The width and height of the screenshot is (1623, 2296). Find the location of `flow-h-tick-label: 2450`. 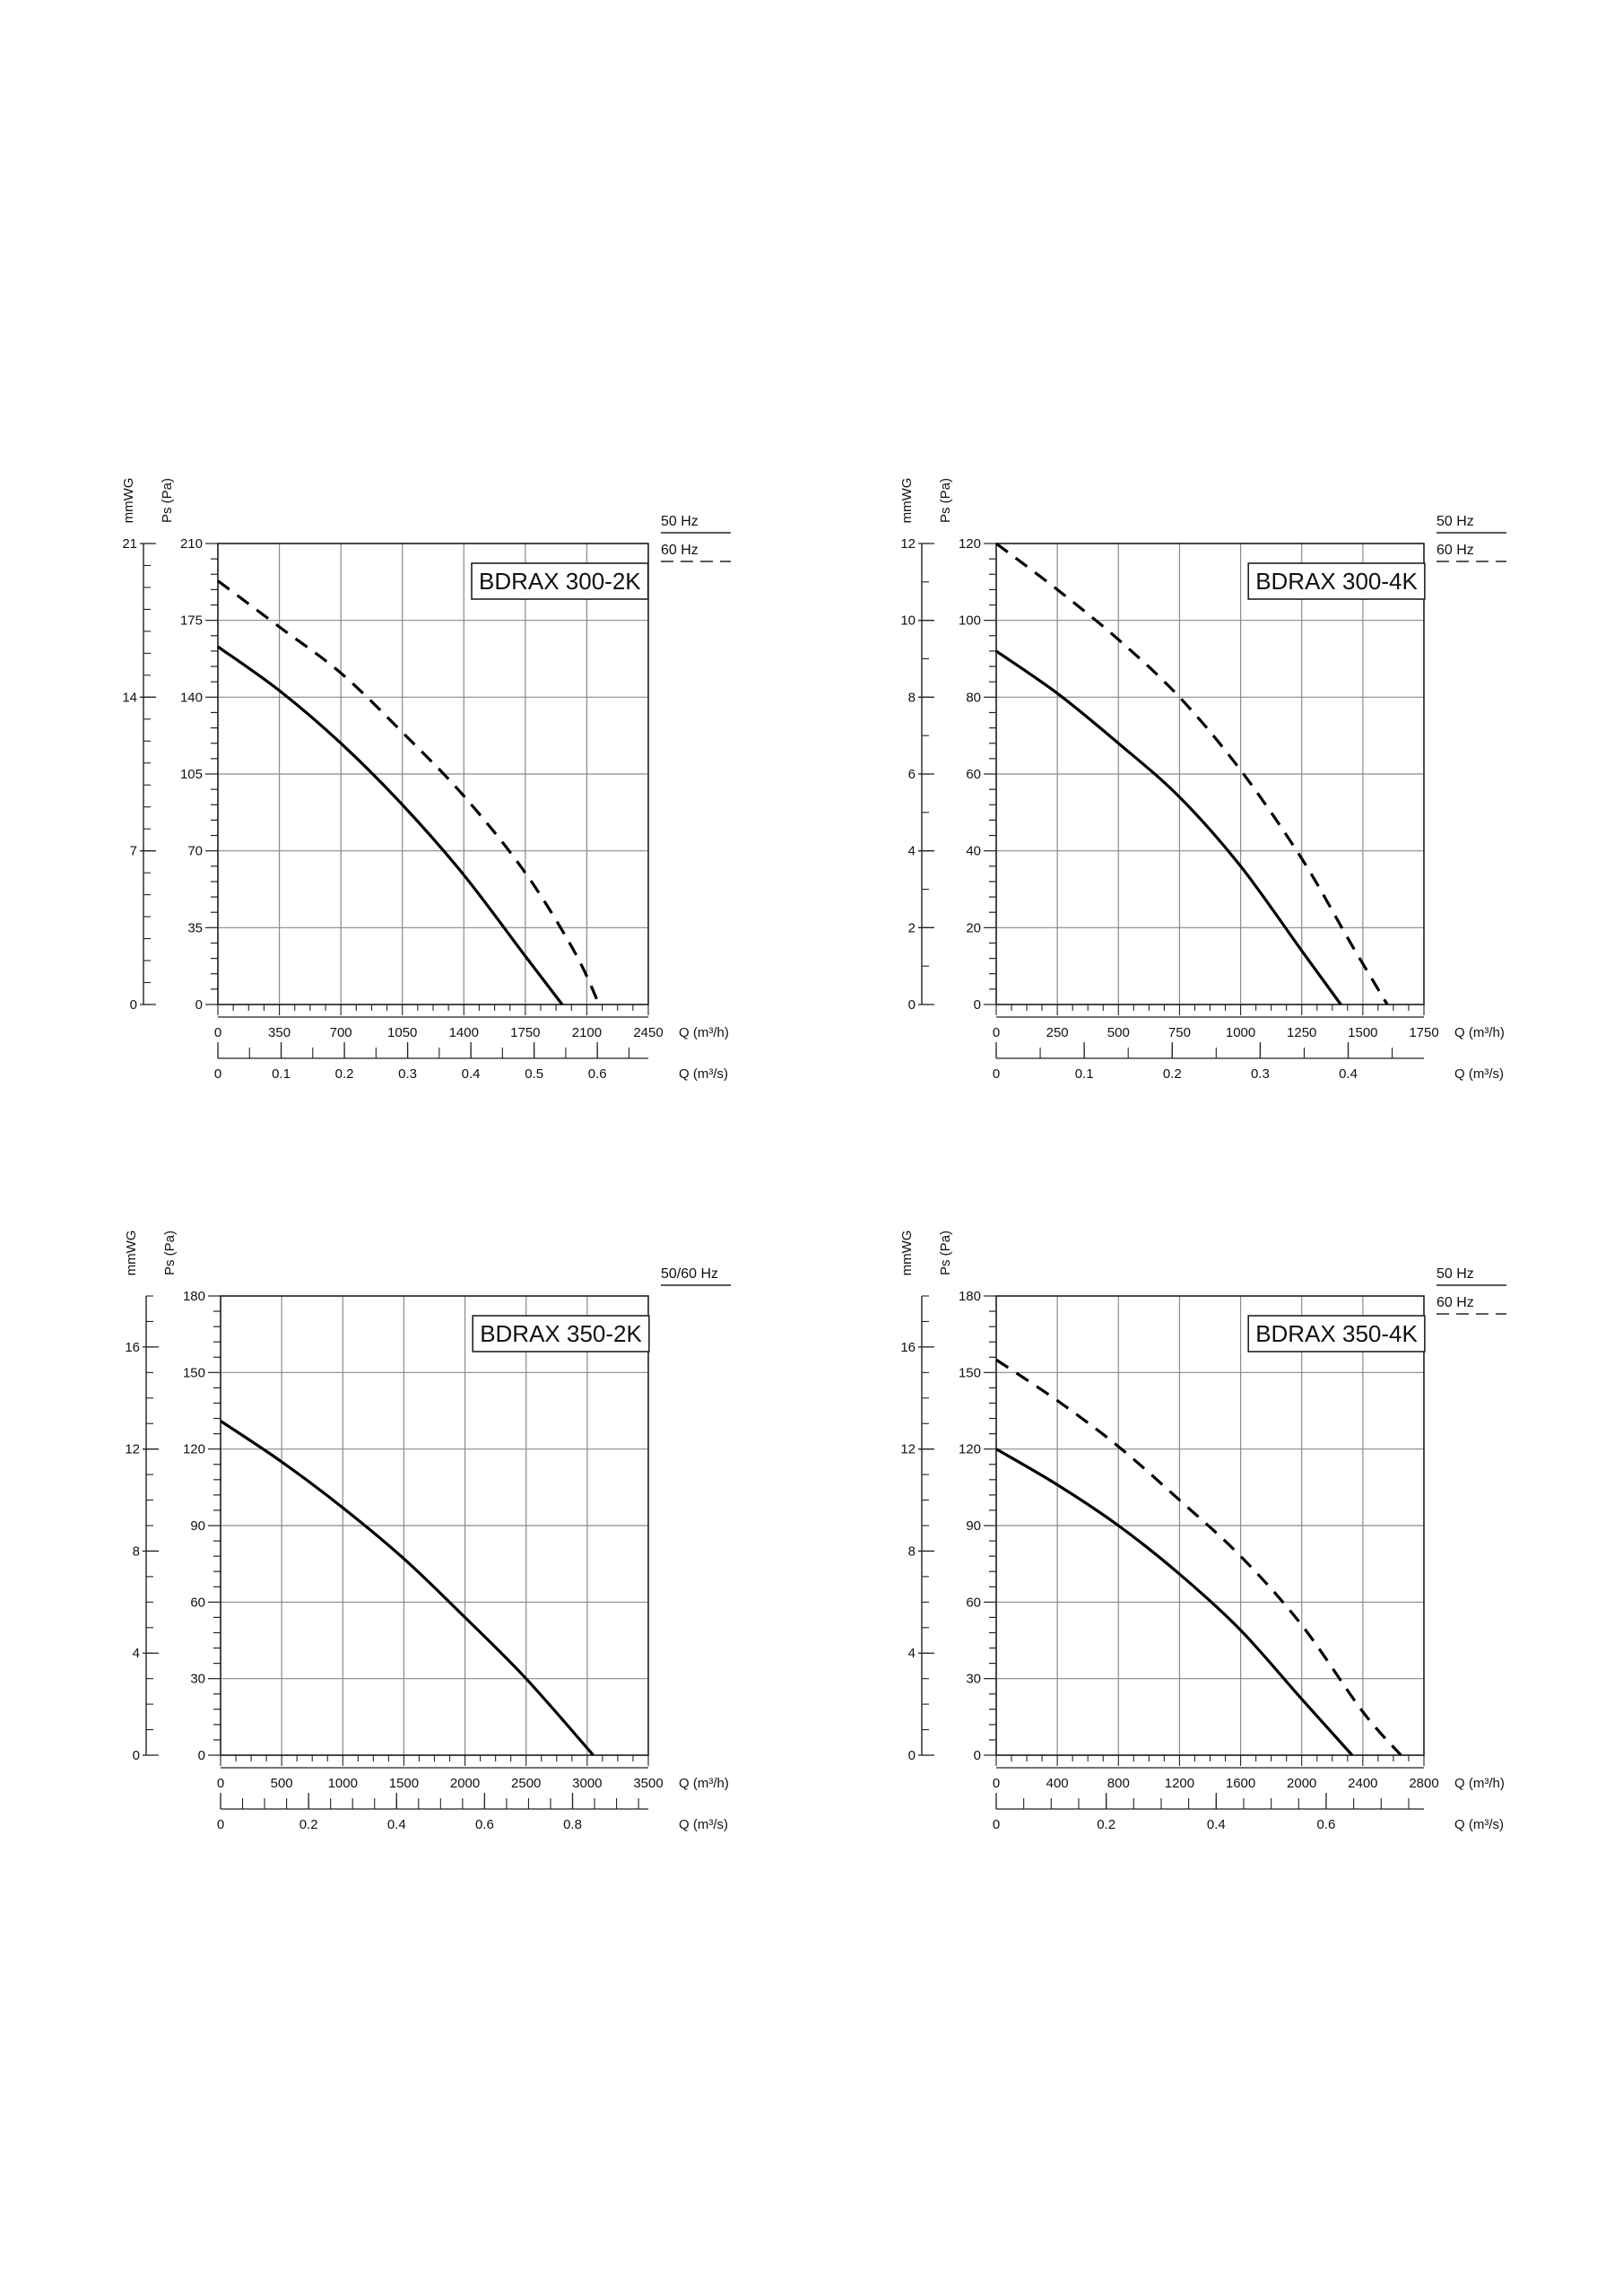

flow-h-tick-label: 2450 is located at coordinates (648, 1032).